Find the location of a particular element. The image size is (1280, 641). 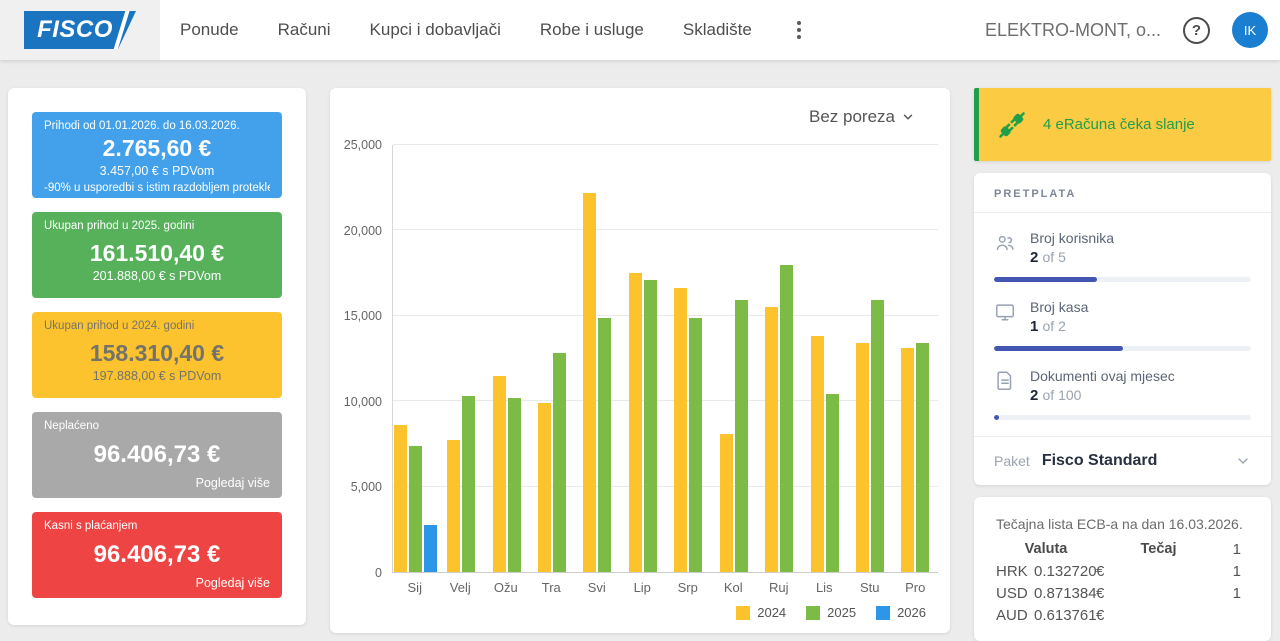

x-axis-label: Ožu is located at coordinates (505, 587).